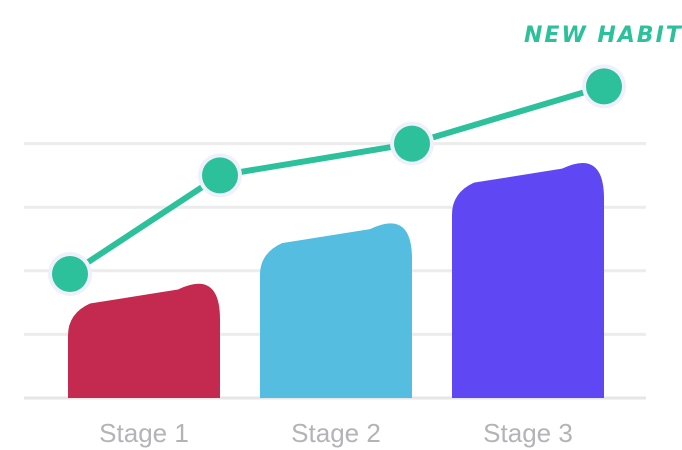 This screenshot has width=682, height=450. Describe the element at coordinates (528, 433) in the screenshot. I see `category-label: Stage 3` at that location.